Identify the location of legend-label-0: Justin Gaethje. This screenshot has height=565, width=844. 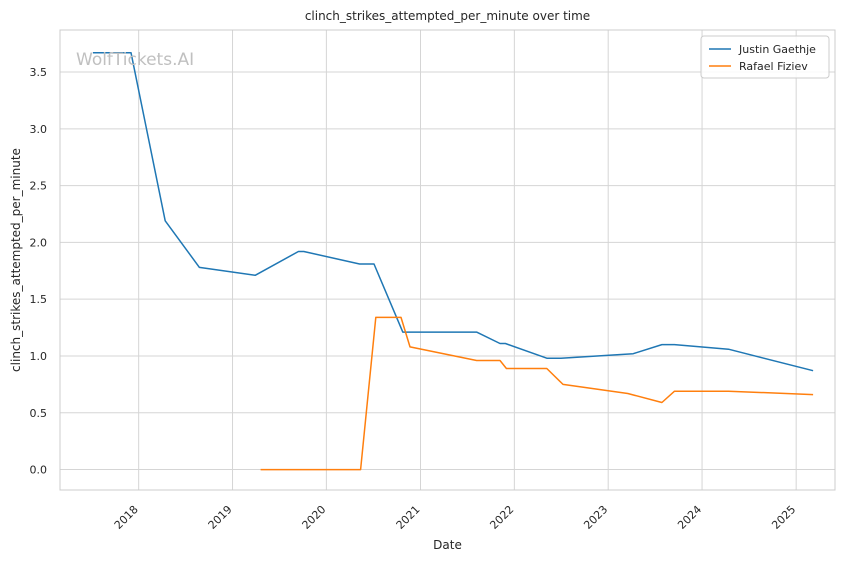
(777, 49).